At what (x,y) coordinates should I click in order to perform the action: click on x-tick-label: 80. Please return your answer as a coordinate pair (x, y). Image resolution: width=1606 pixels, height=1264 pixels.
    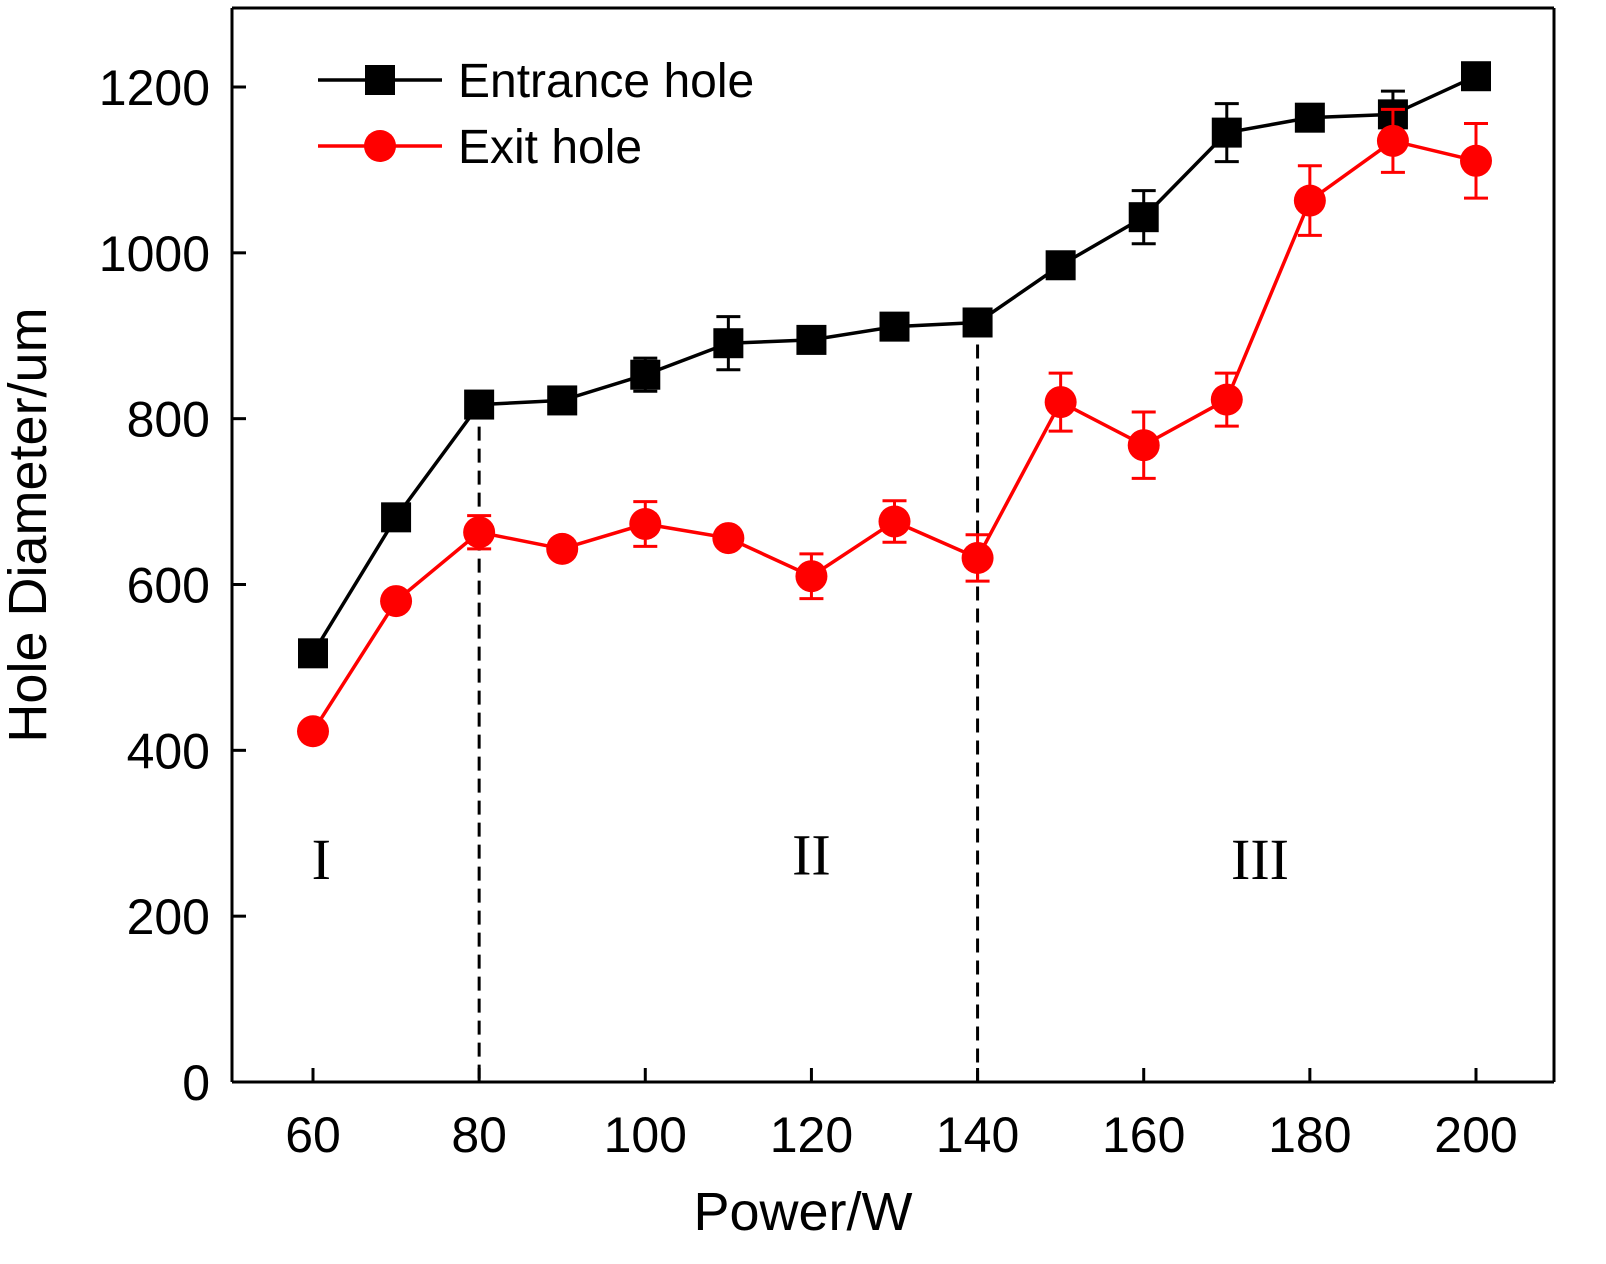
    Looking at the image, I should click on (479, 1135).